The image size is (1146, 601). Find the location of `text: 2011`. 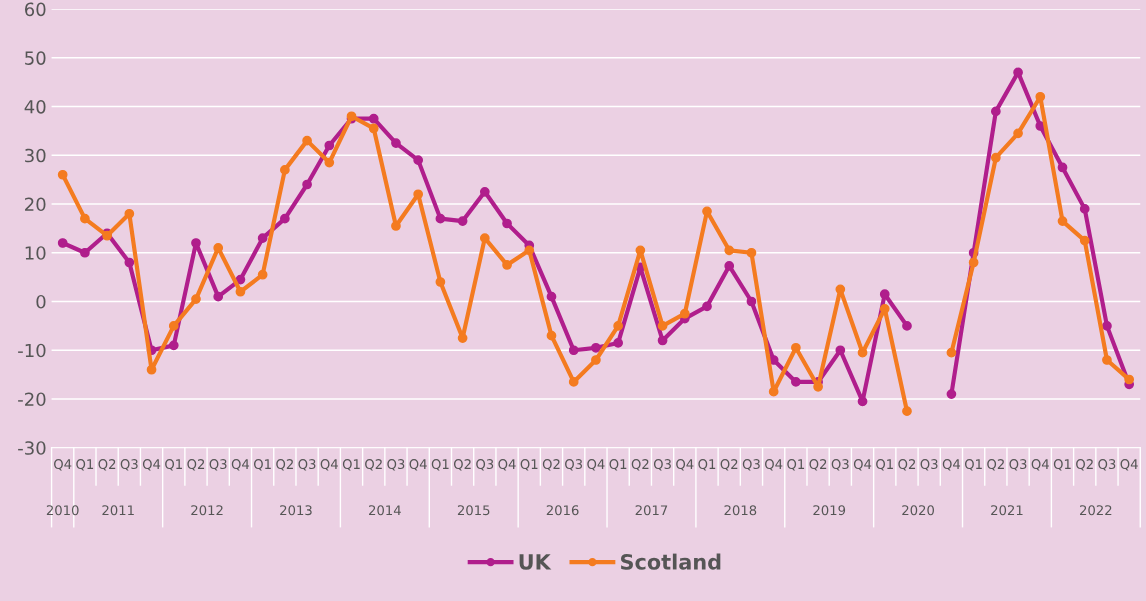

text: 2011 is located at coordinates (118, 510).